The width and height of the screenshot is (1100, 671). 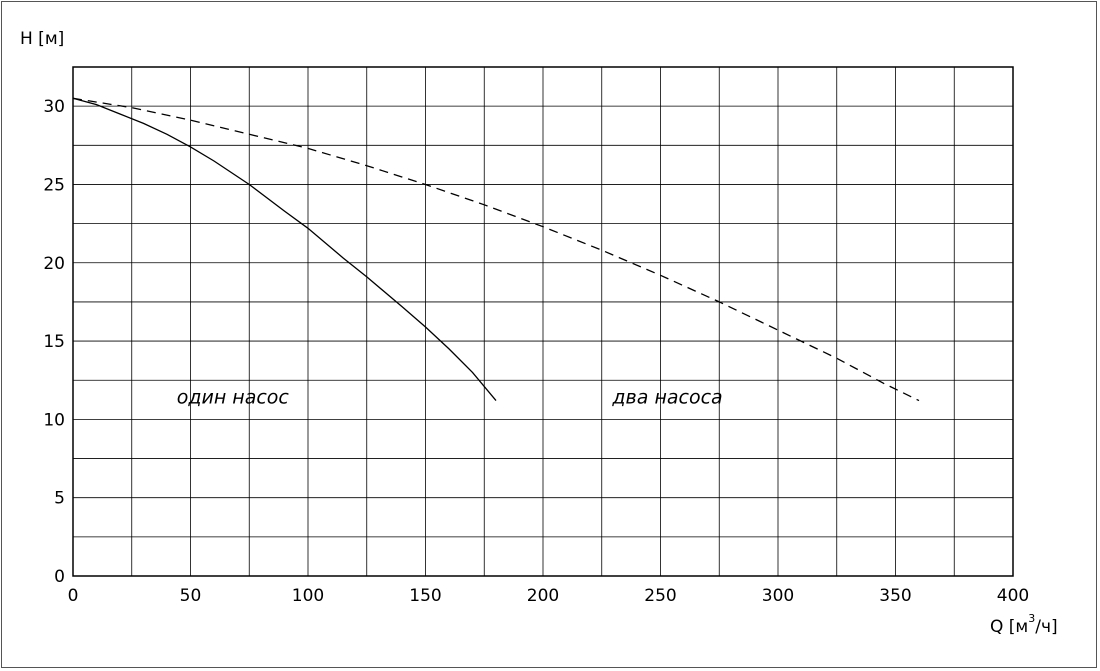 I want to click on series-annotation: два насоса, so click(x=666, y=398).